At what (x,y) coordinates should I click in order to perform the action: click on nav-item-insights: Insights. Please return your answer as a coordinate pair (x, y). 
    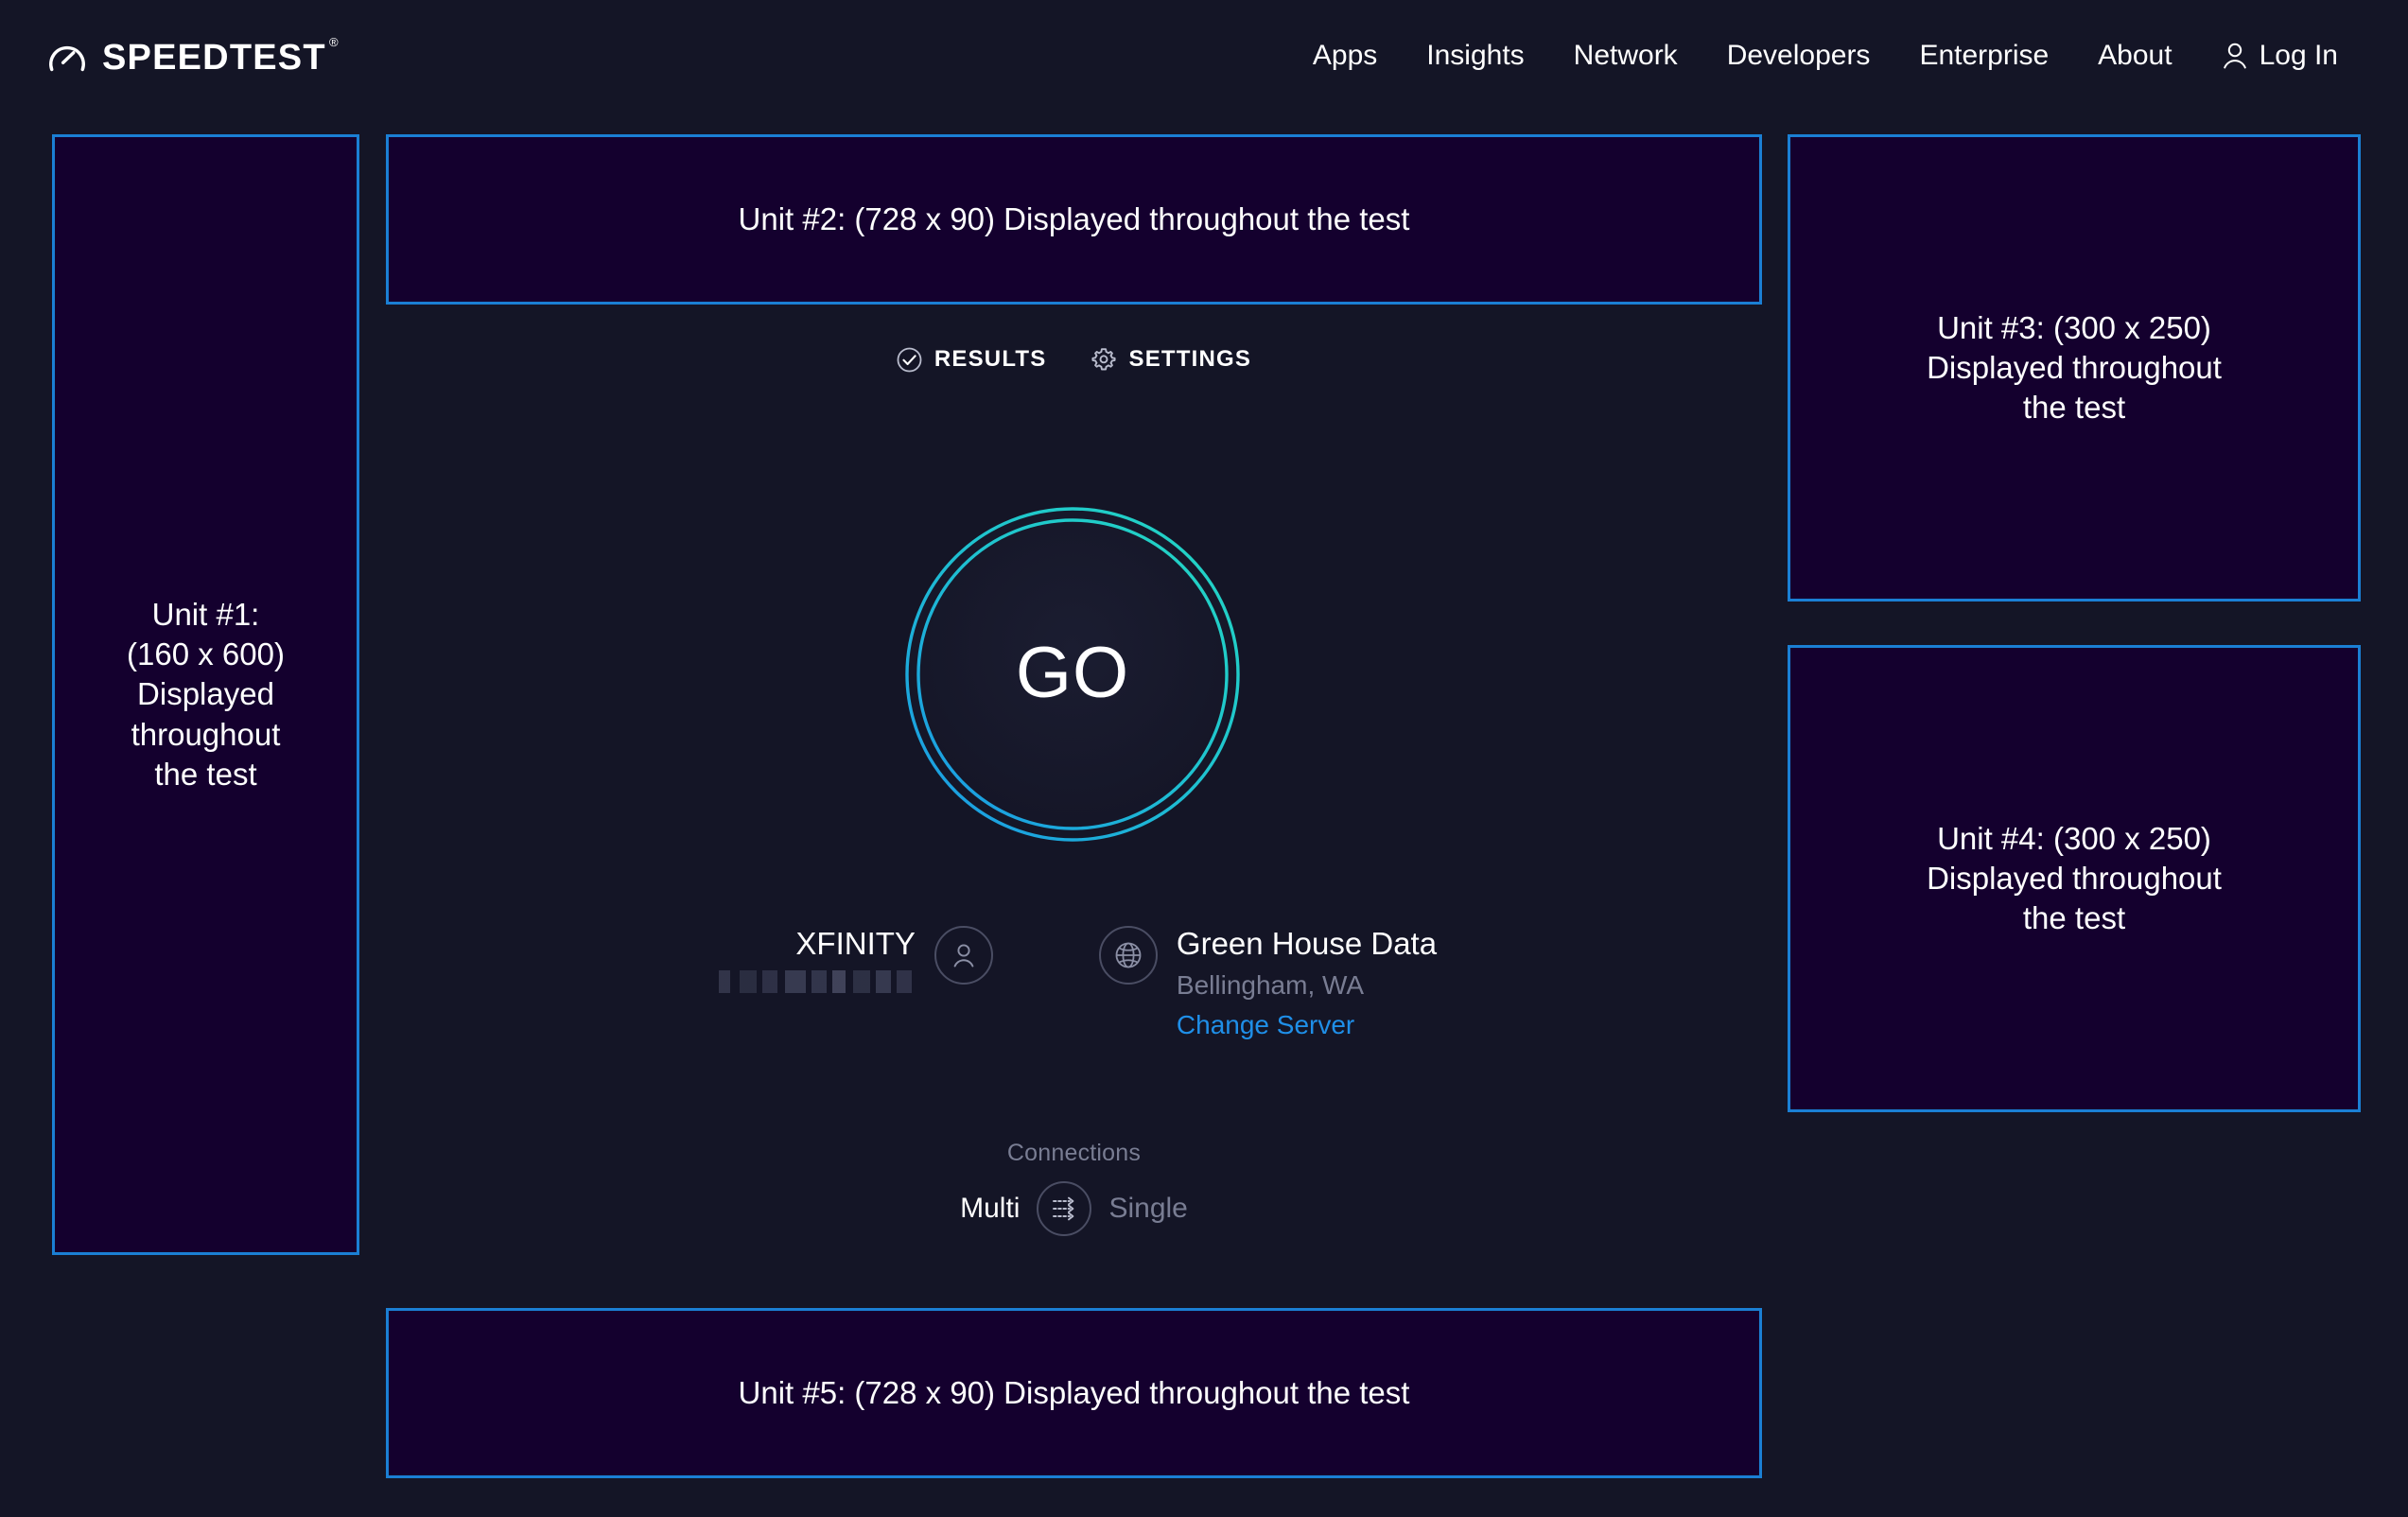
    Looking at the image, I should click on (1475, 55).